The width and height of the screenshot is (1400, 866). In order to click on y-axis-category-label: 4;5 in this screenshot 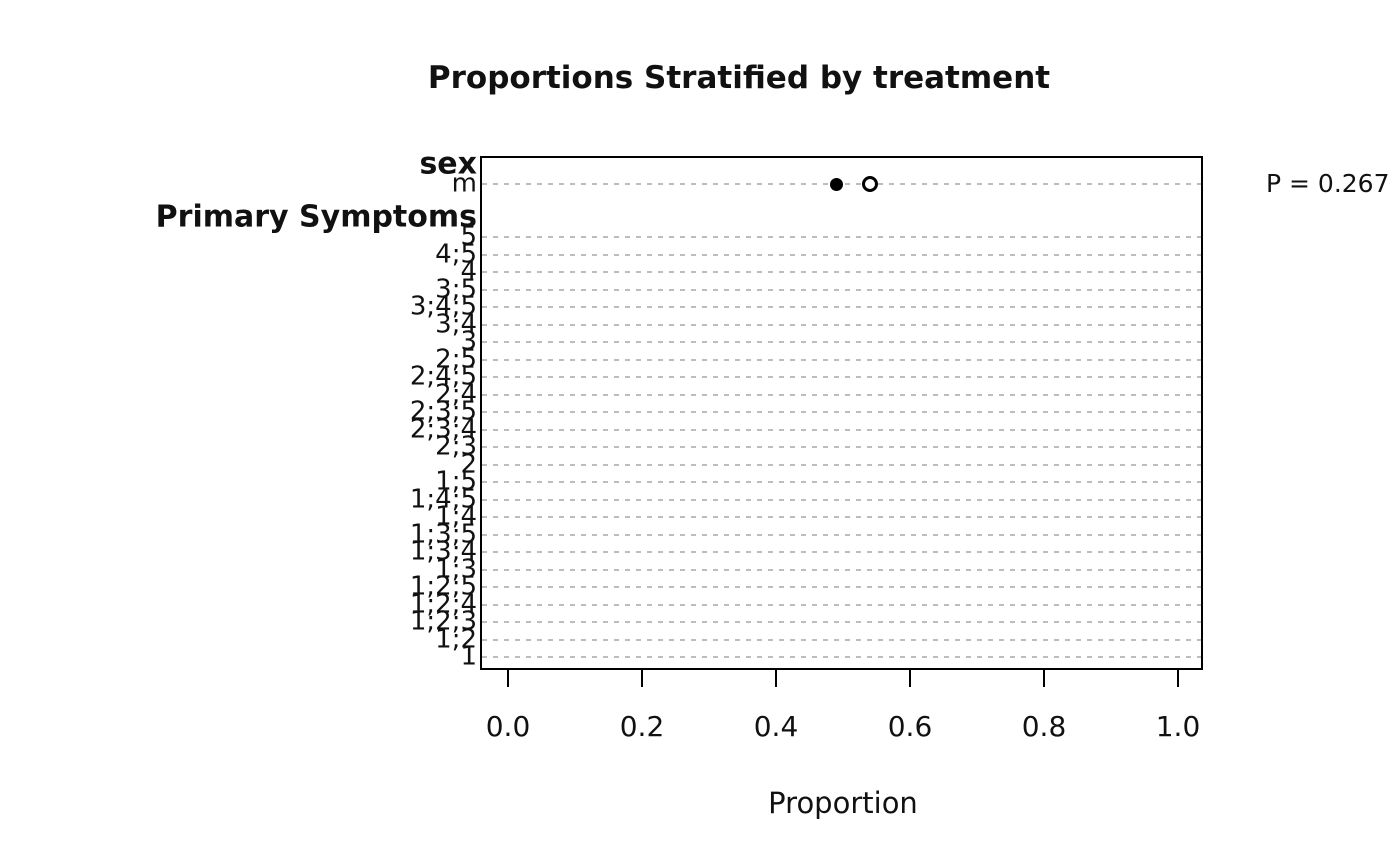, I will do `click(456, 254)`.